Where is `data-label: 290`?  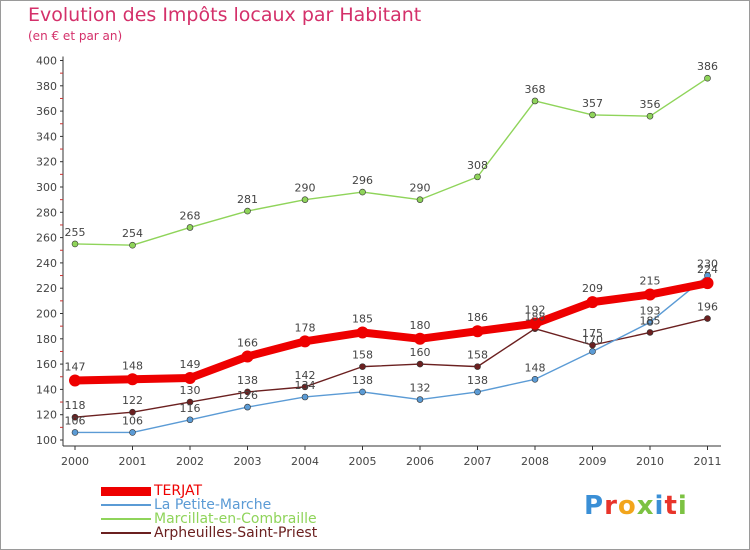
data-label: 290 is located at coordinates (305, 188).